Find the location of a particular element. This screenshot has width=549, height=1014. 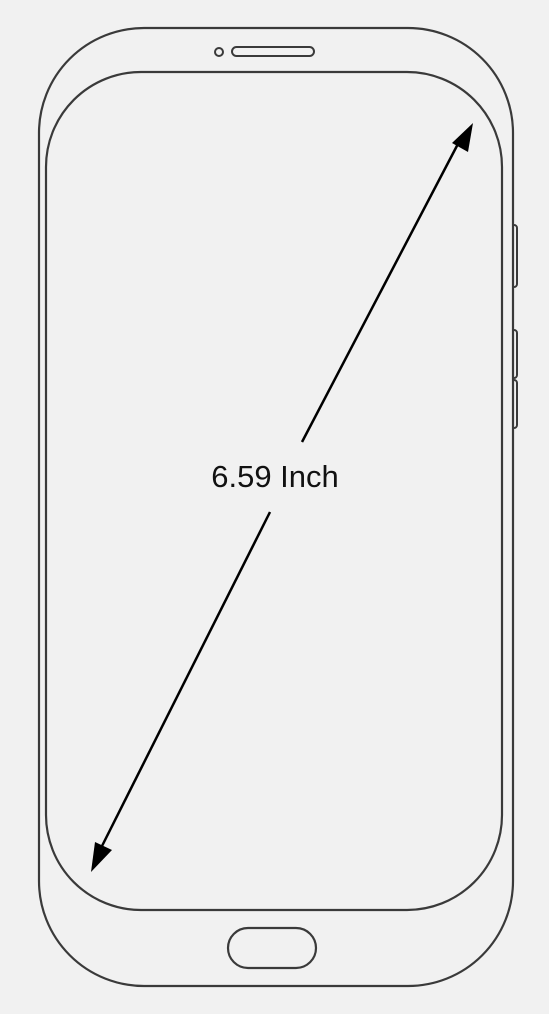

diagonal-arrow-line-lower is located at coordinates (184, 682).